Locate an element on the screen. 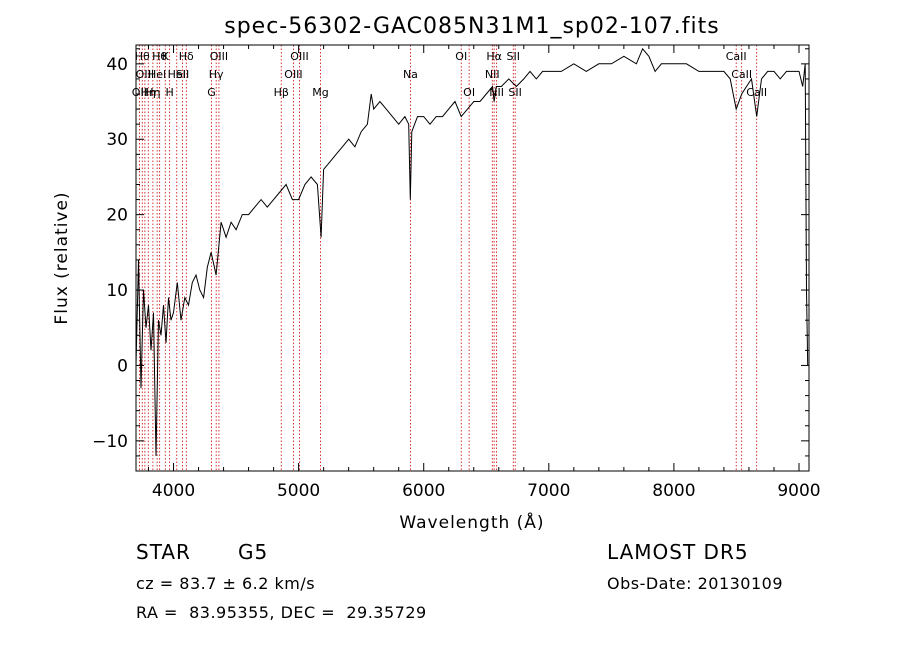  y-tick-label: −10 is located at coordinates (110, 442).